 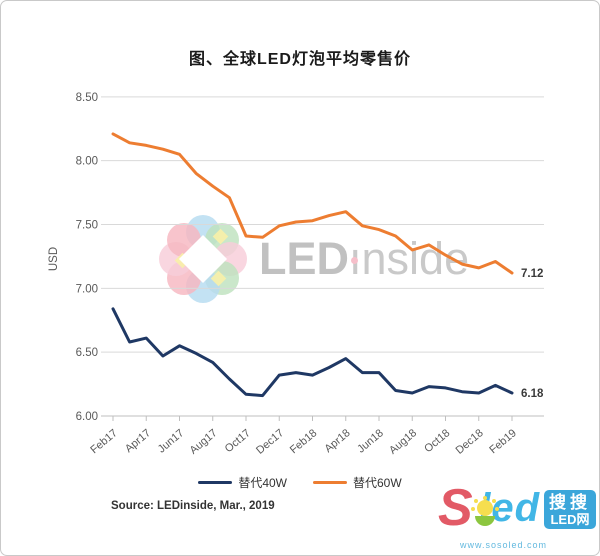 I want to click on y-tick-label: 7.50, so click(x=87, y=226).